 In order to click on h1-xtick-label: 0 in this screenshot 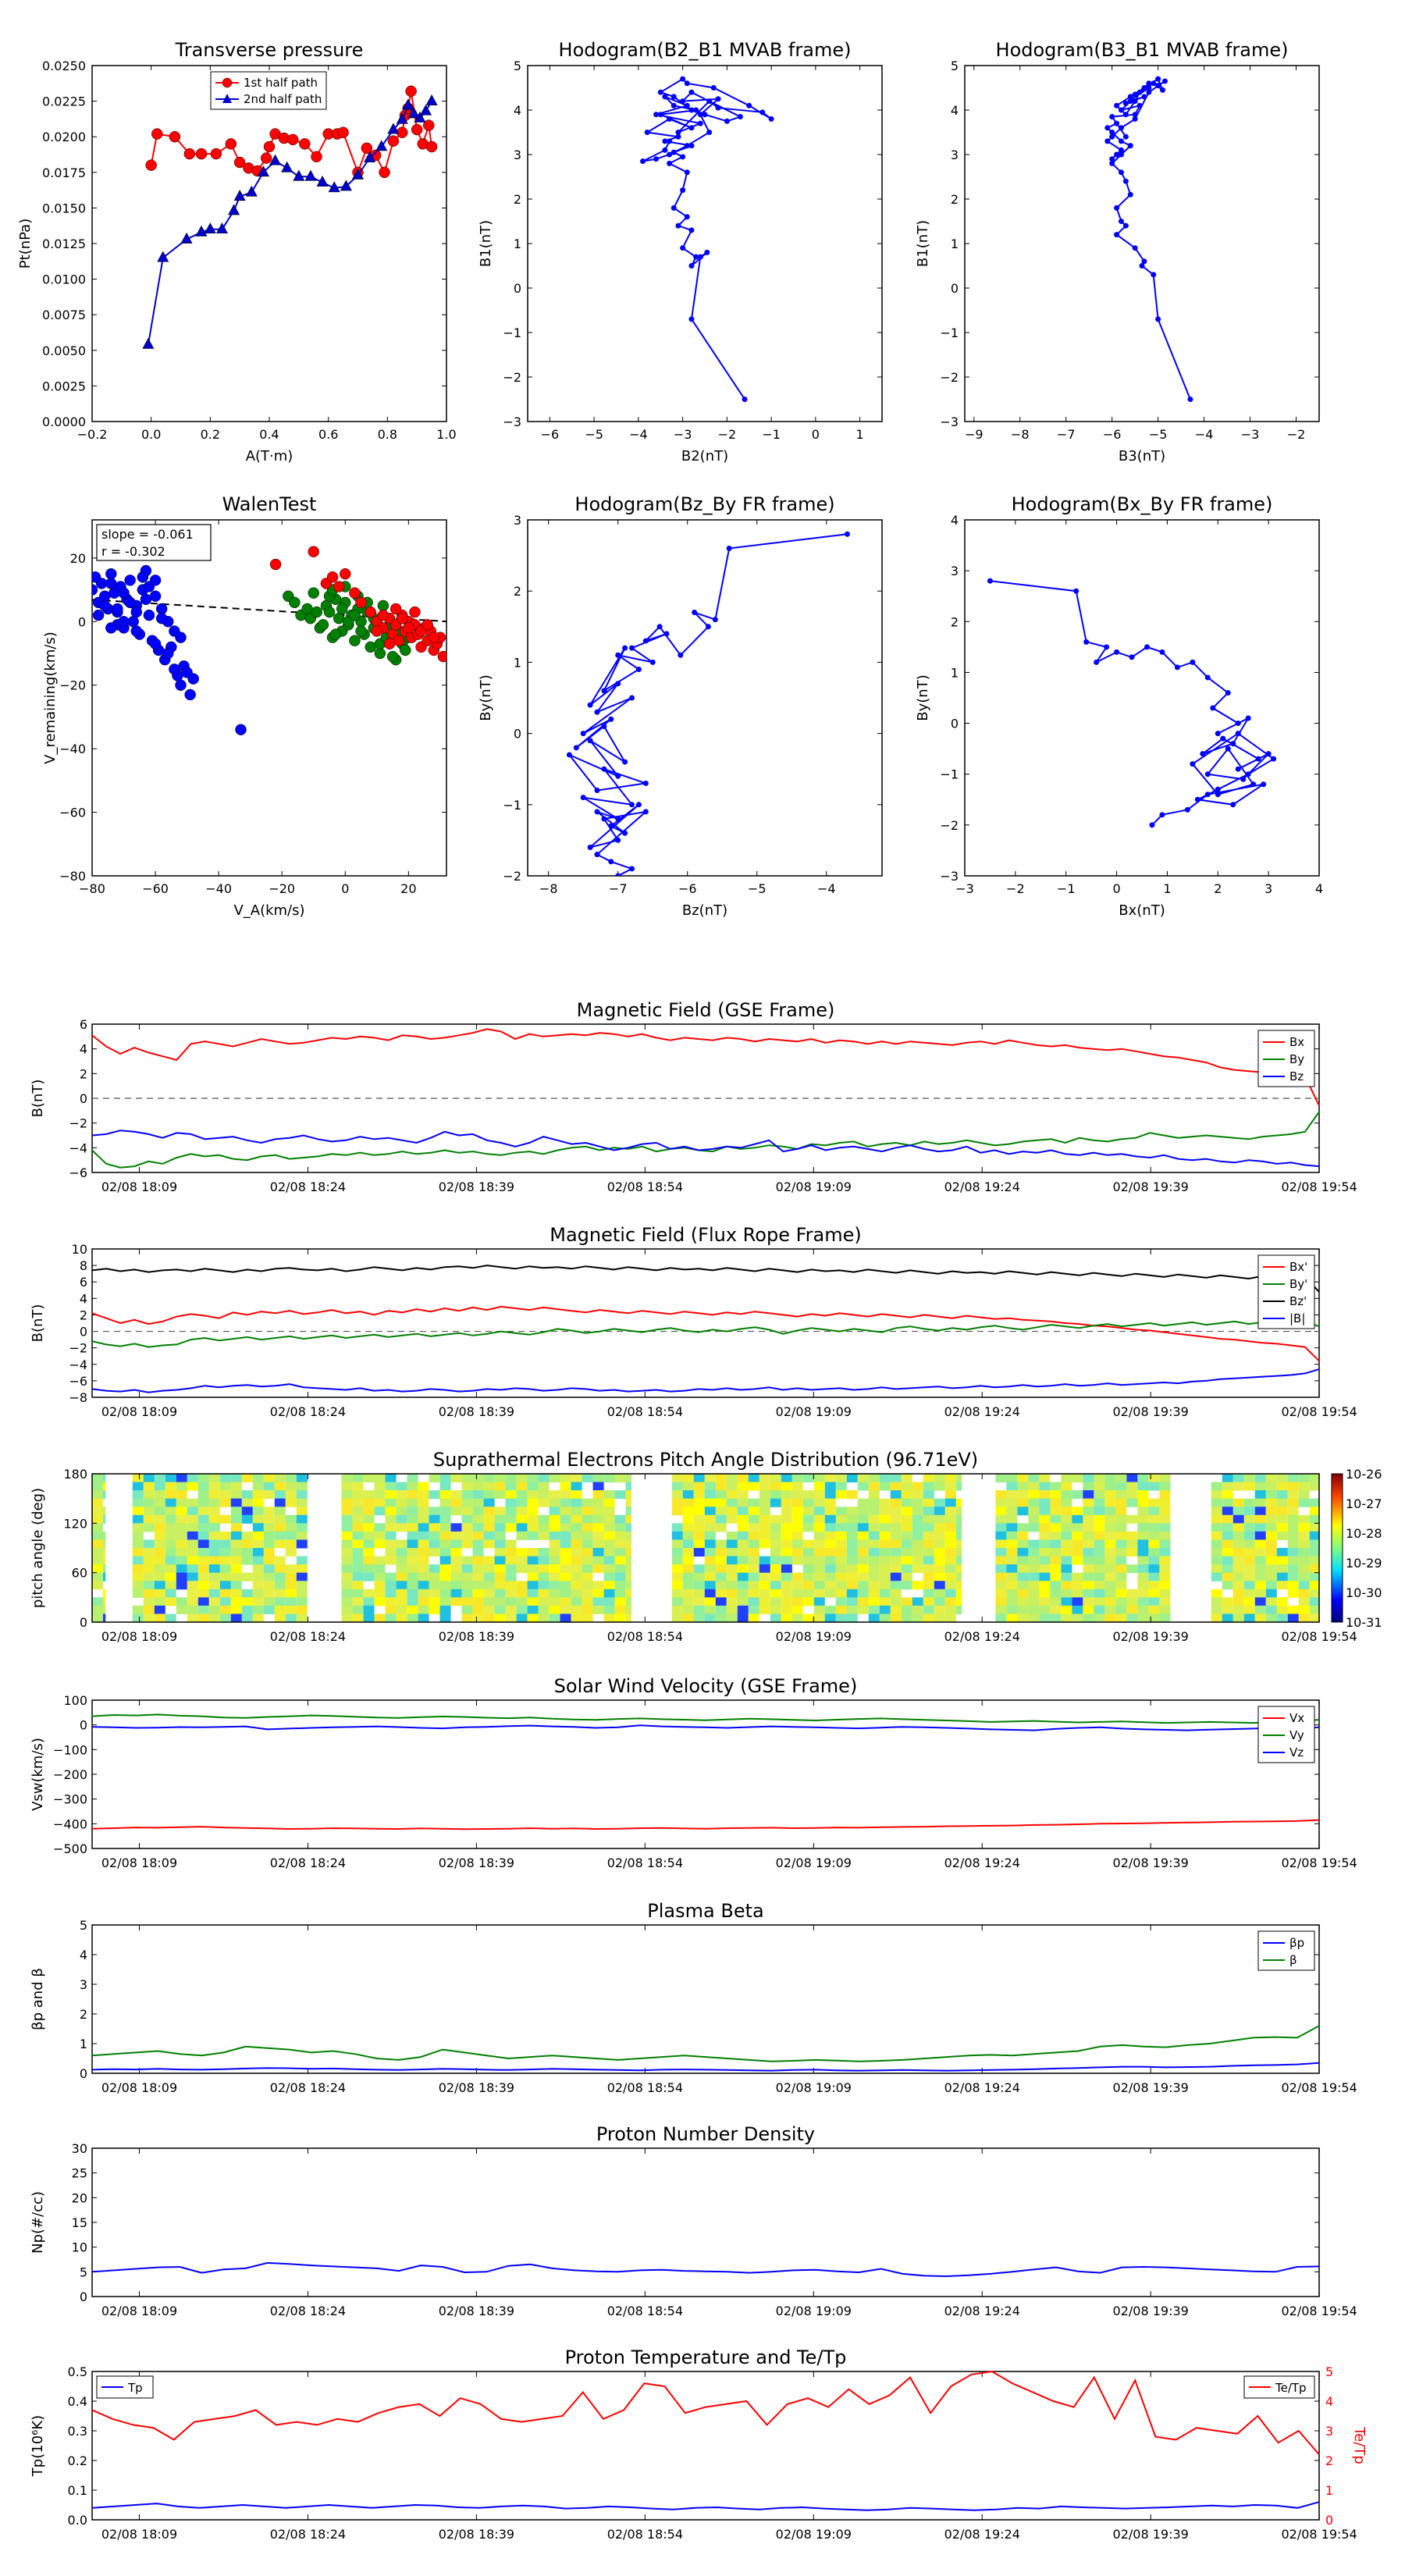, I will do `click(816, 434)`.